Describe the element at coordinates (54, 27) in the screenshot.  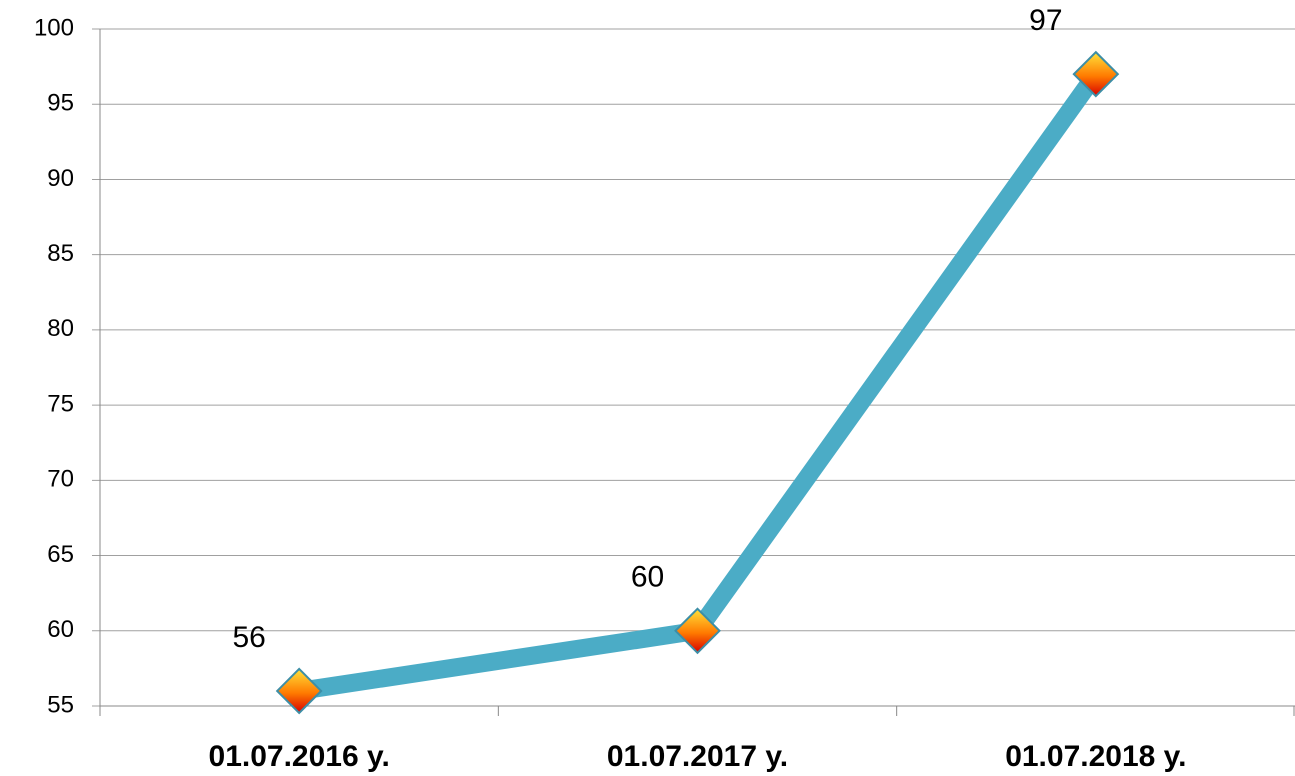
I see `y-tick-label: 100` at that location.